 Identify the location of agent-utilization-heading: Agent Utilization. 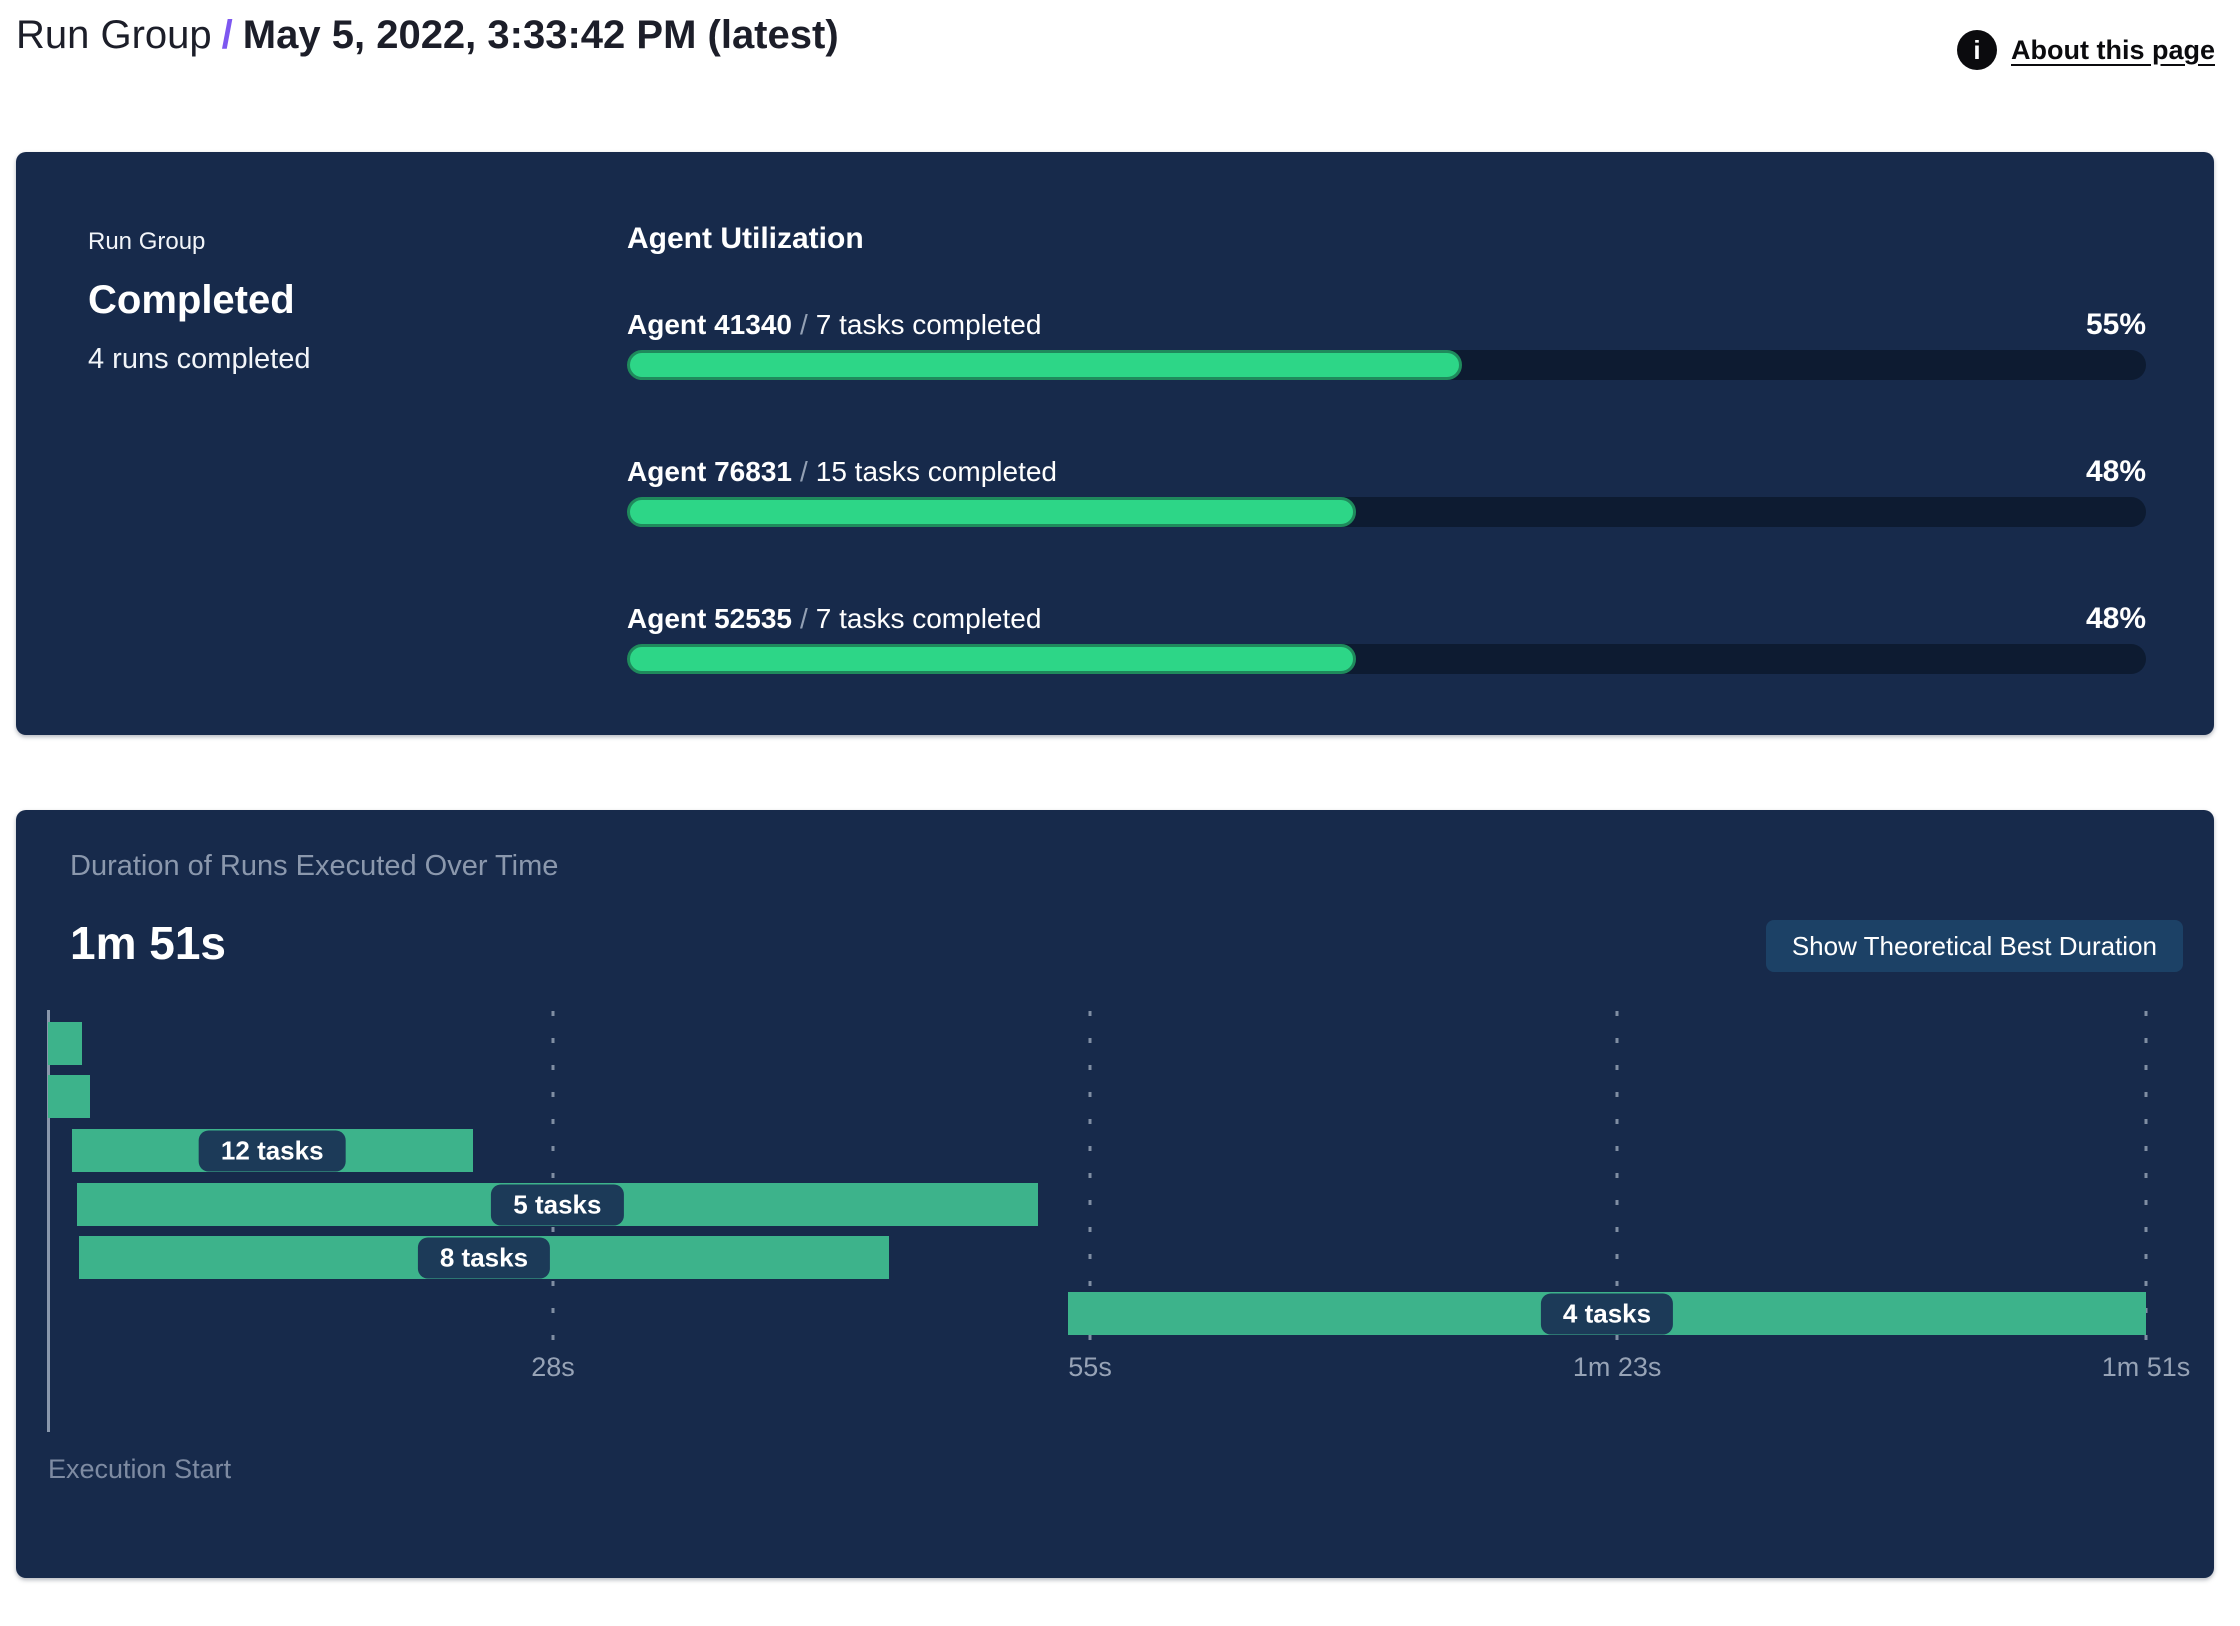
(745, 238).